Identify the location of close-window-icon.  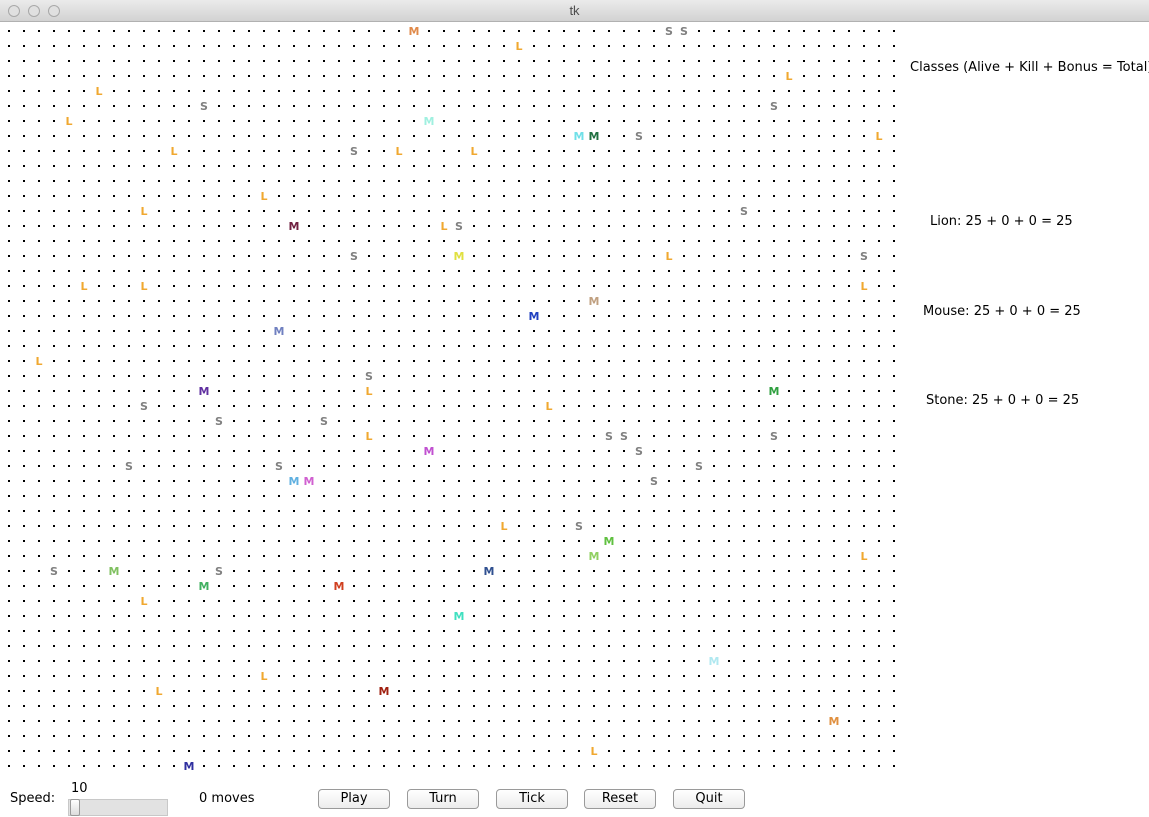
(14, 11).